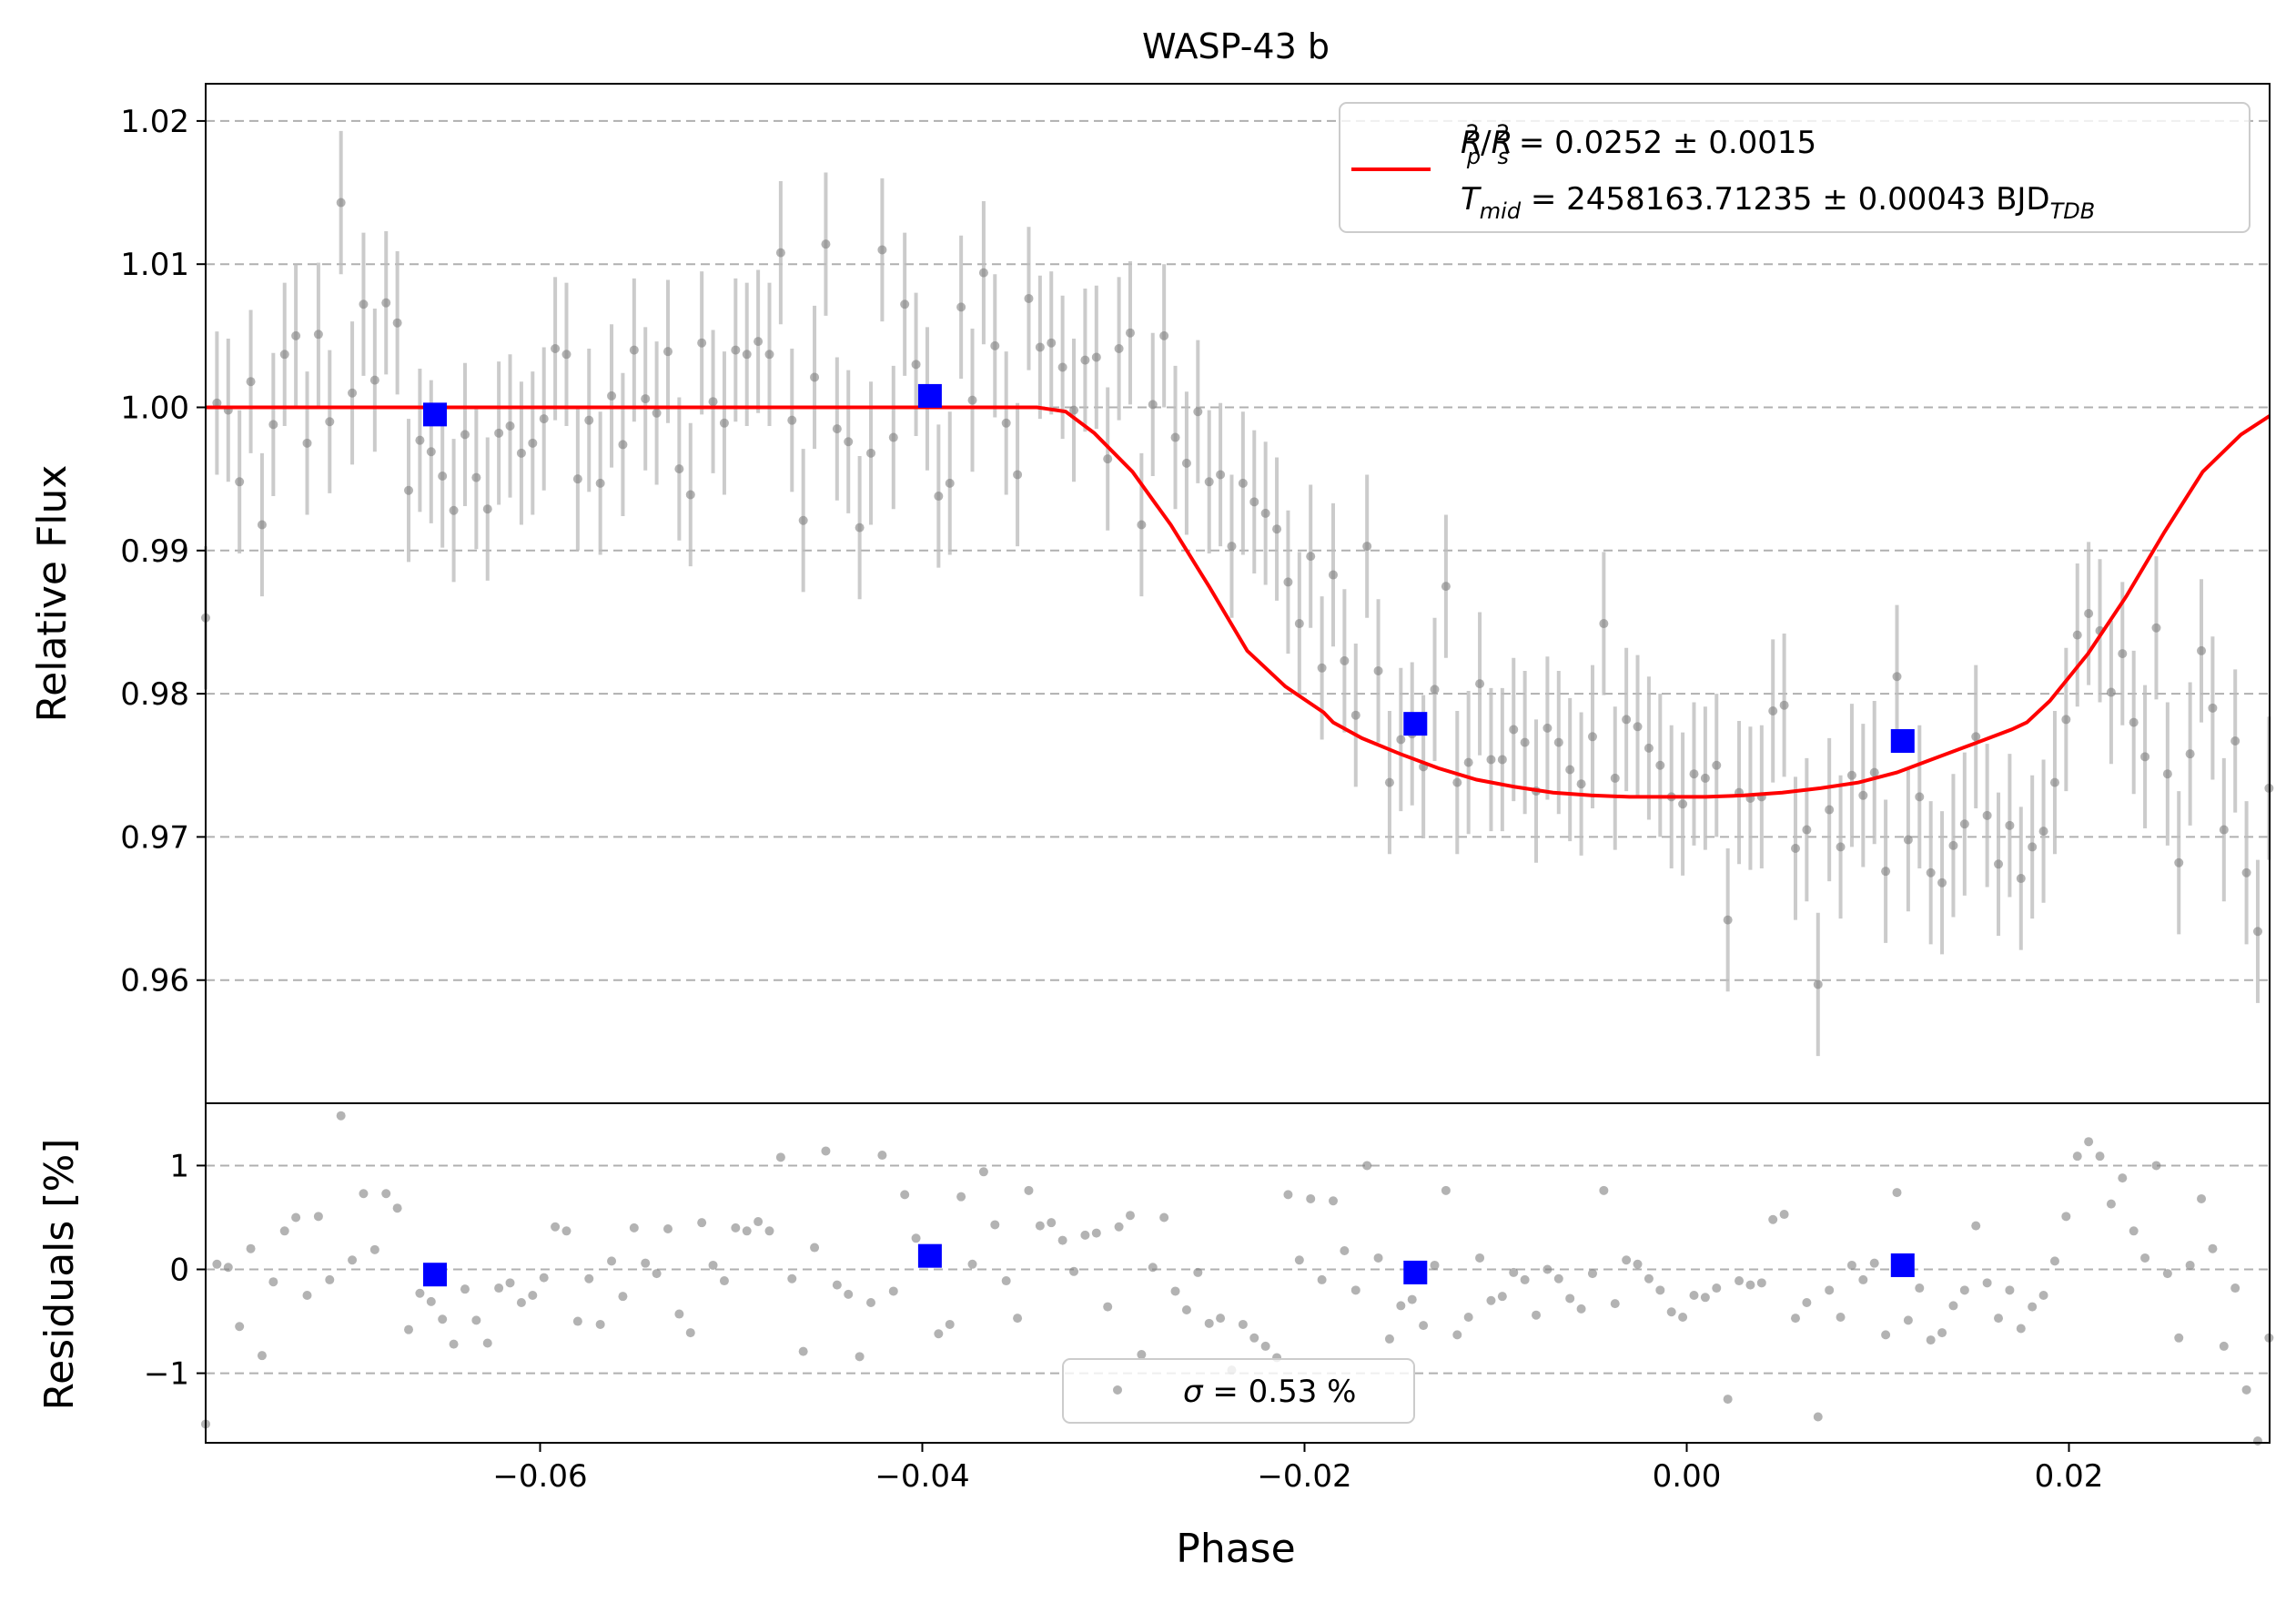  I want to click on residual-legend-value: = 0.53 %, so click(1280, 1392).